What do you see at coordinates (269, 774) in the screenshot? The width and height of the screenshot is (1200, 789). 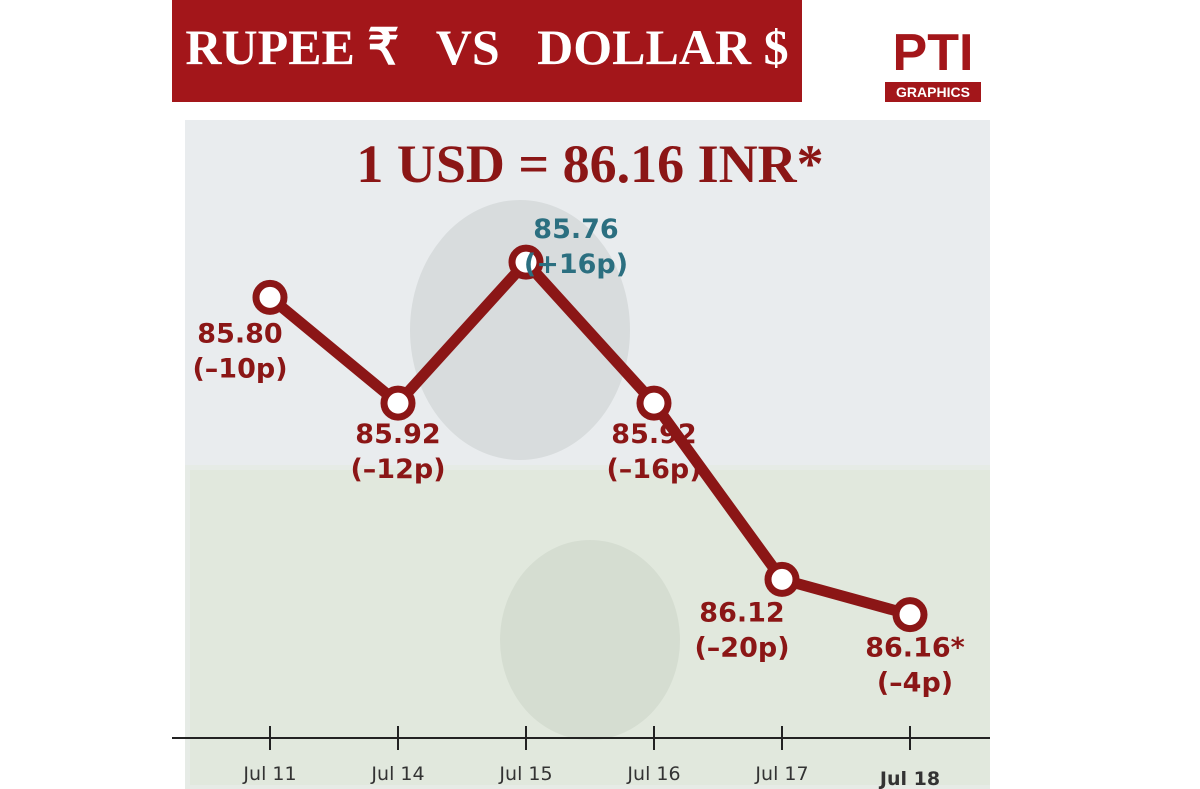 I see `x-tick-label: Jul 11` at bounding box center [269, 774].